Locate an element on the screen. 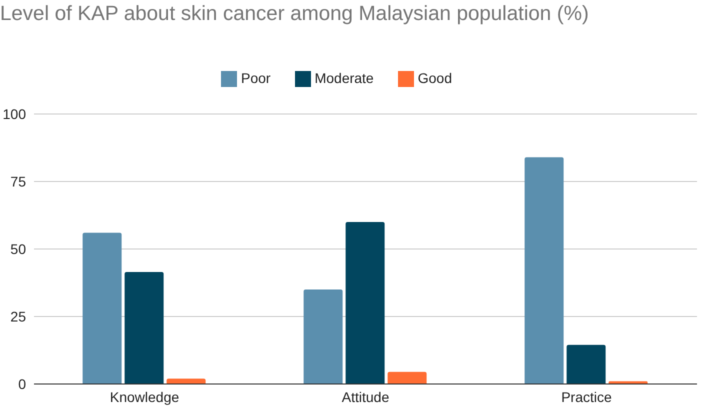 This screenshot has height=414, width=705. x-tick-label: Attitude is located at coordinates (366, 396).